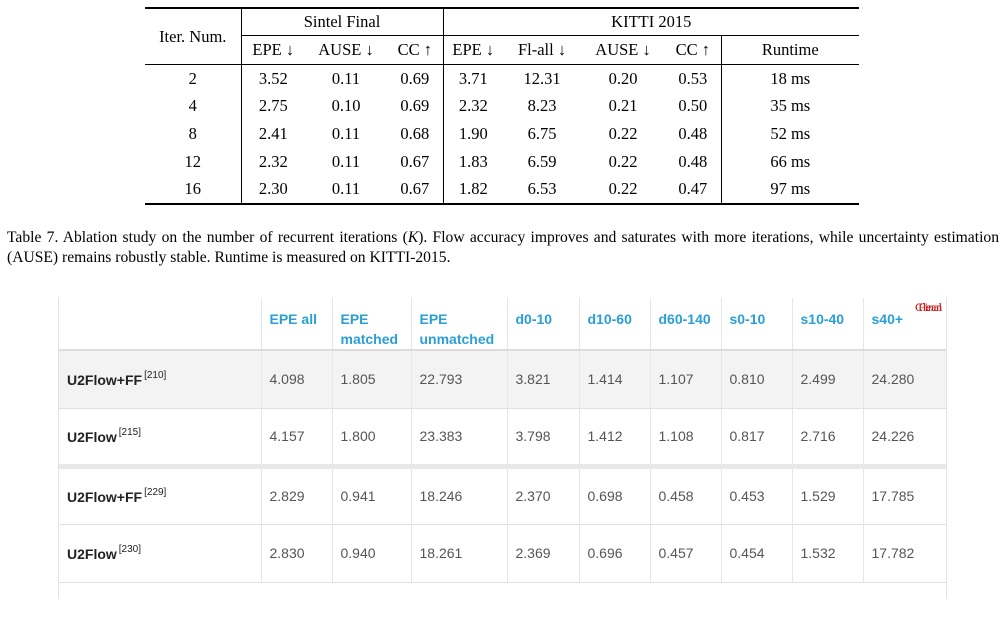  Describe the element at coordinates (904, 553) in the screenshot. I see `value-cell: 17.782` at that location.